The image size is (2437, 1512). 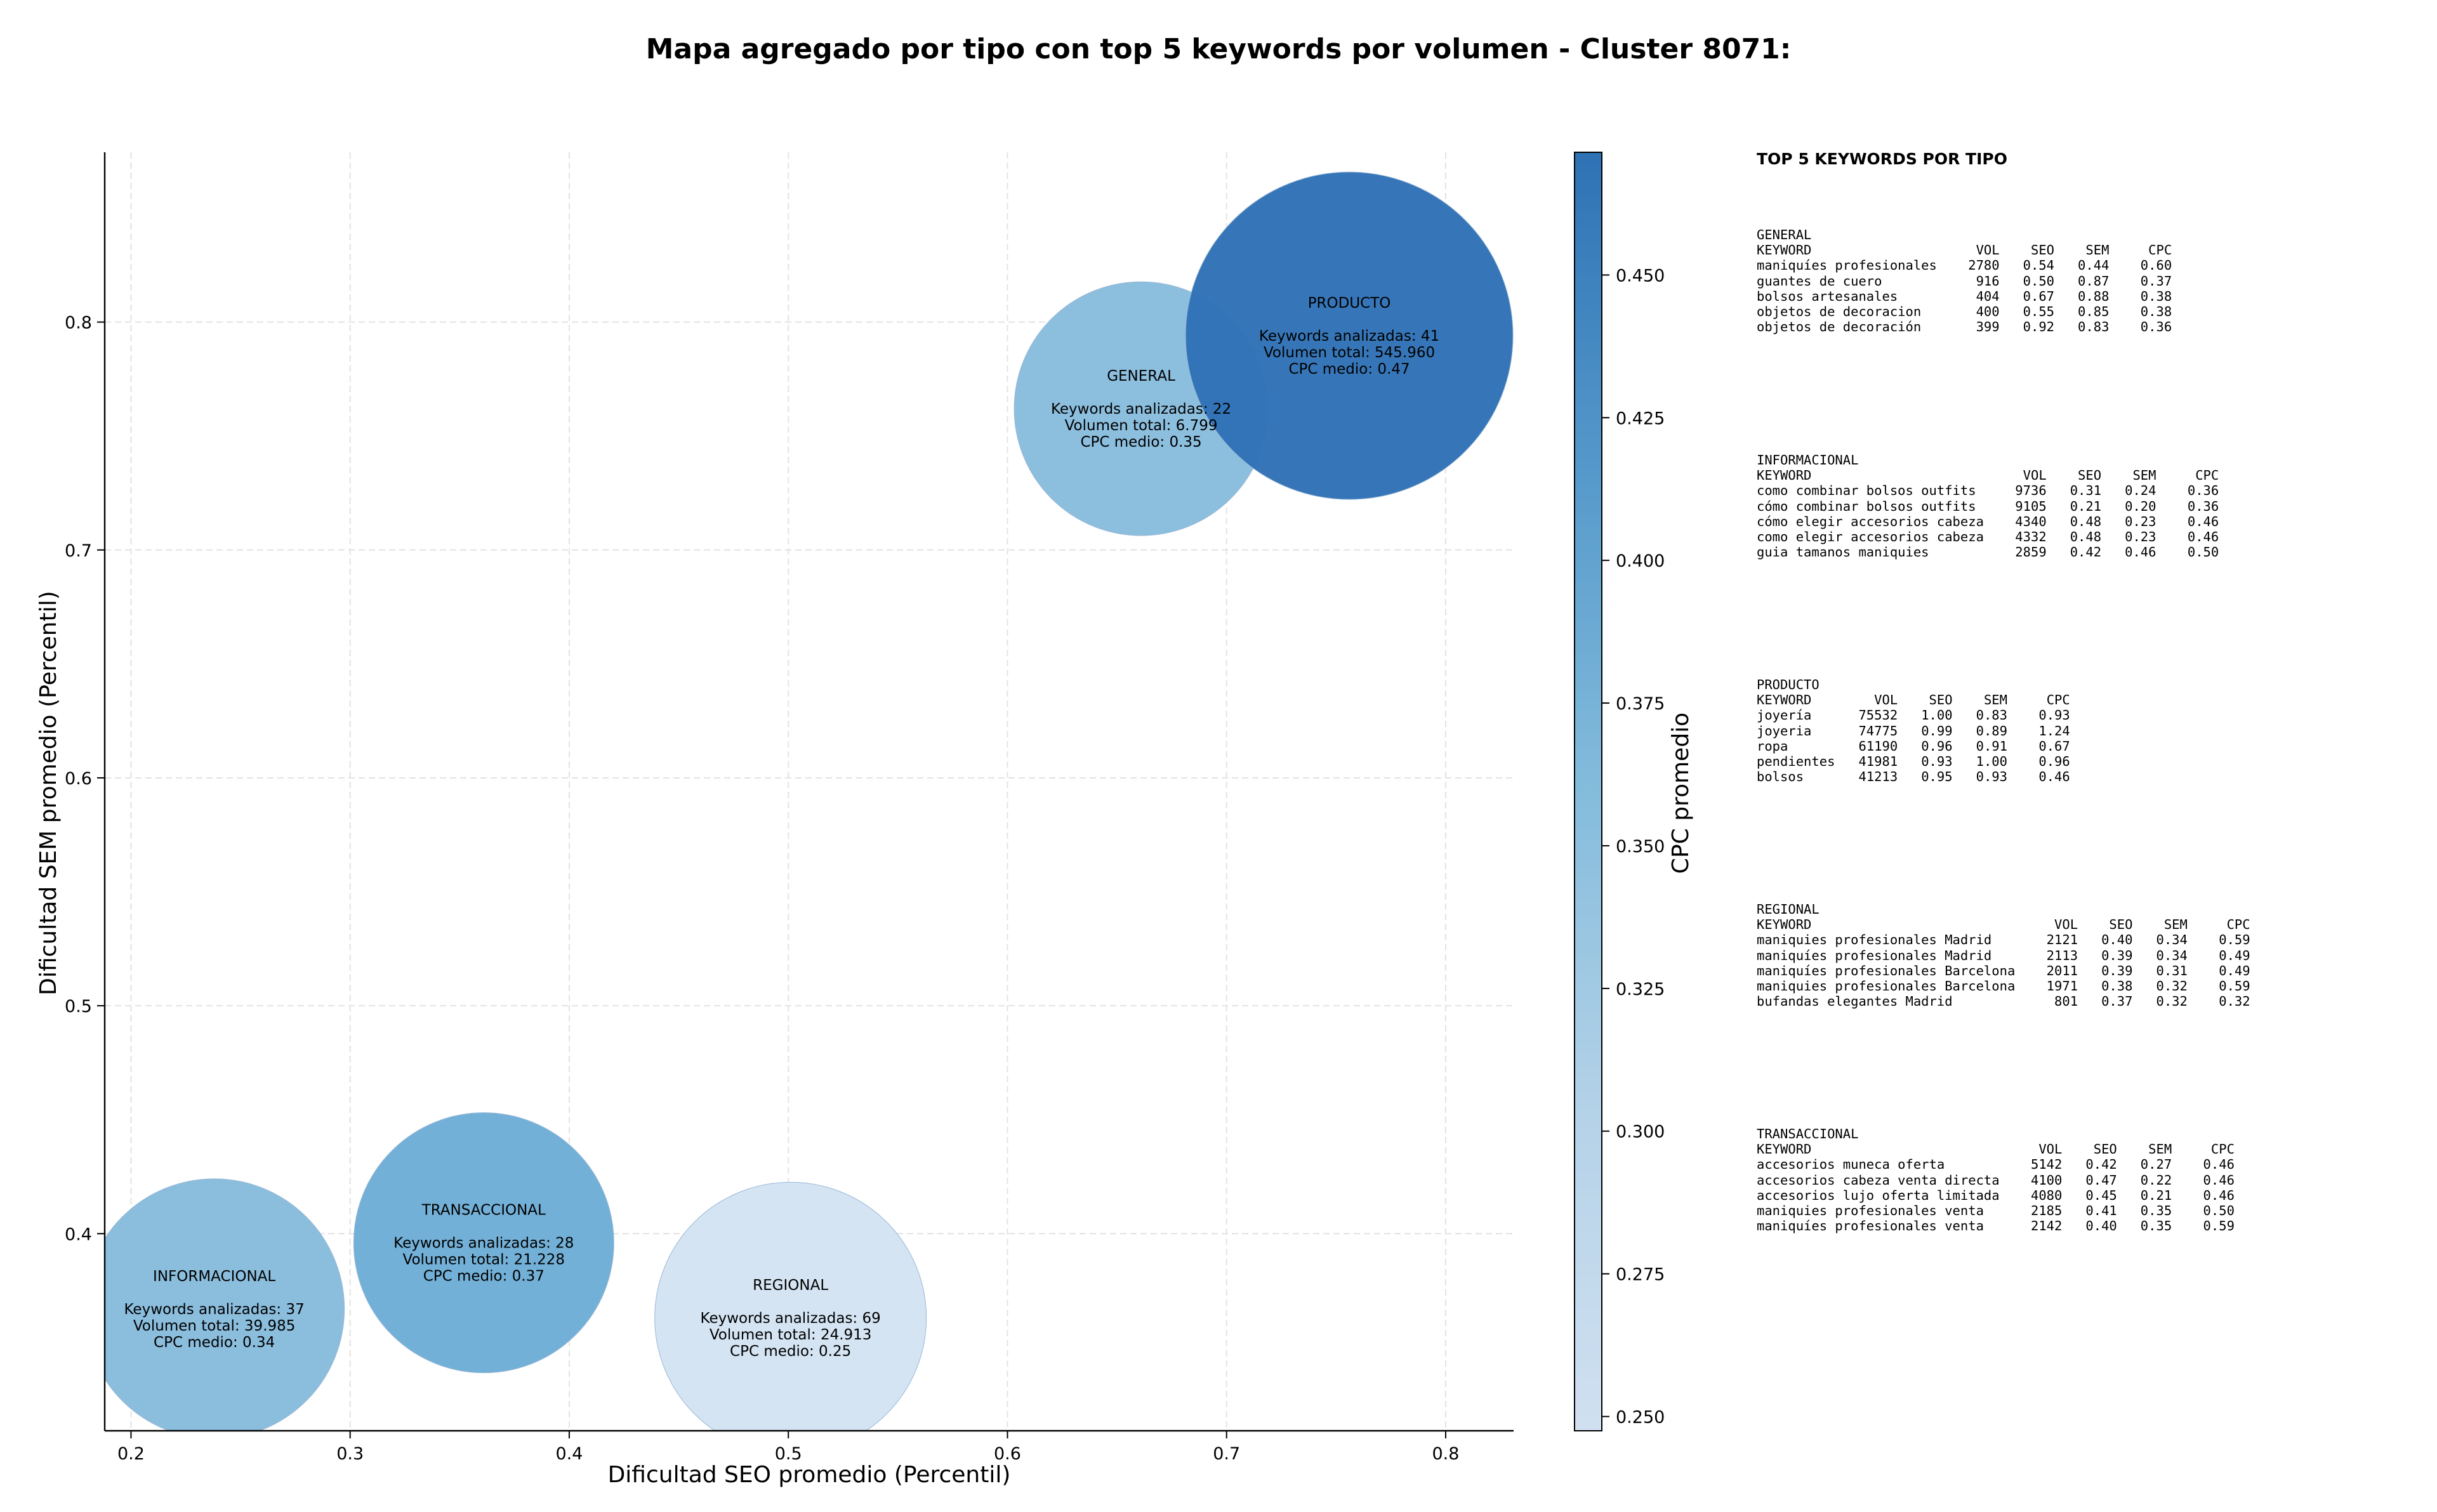 I want to click on seo-cell: 0.93, so click(x=1925, y=762).